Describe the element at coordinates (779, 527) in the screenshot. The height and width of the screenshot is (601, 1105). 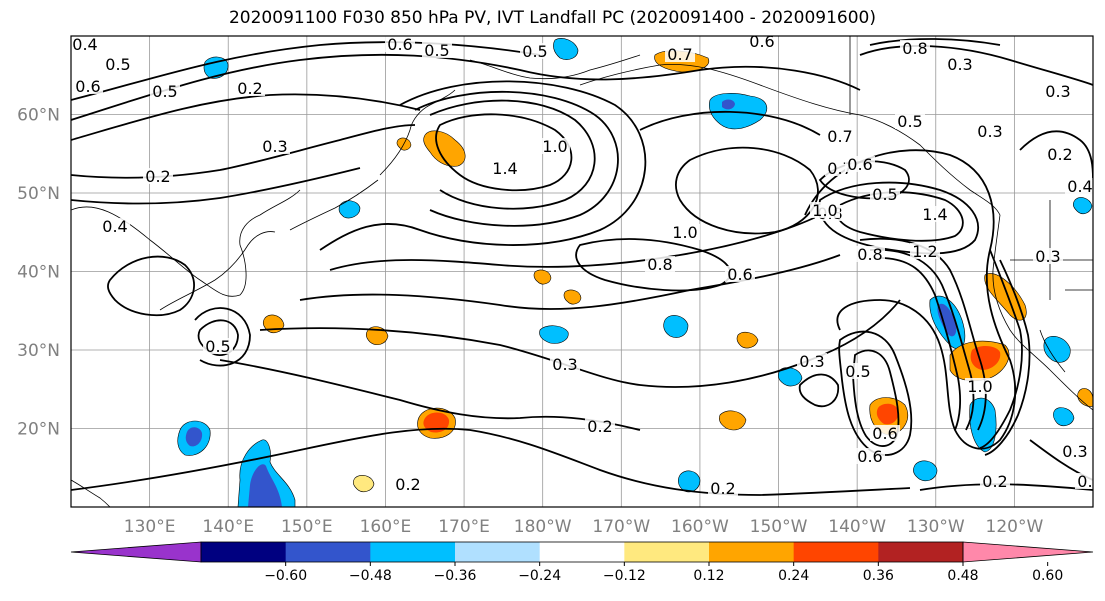
I see `longitude-label: 150°W` at that location.